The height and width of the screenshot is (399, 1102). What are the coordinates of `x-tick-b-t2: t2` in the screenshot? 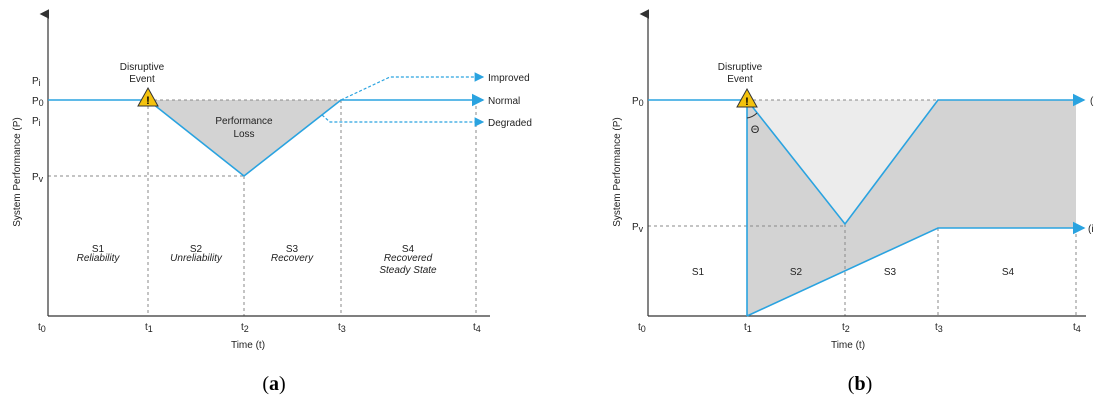 It's located at (846, 328).